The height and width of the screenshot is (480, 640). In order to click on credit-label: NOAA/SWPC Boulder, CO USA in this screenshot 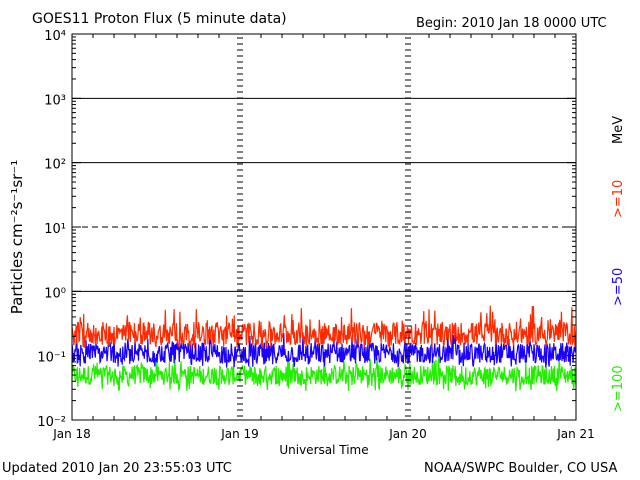, I will do `click(521, 468)`.